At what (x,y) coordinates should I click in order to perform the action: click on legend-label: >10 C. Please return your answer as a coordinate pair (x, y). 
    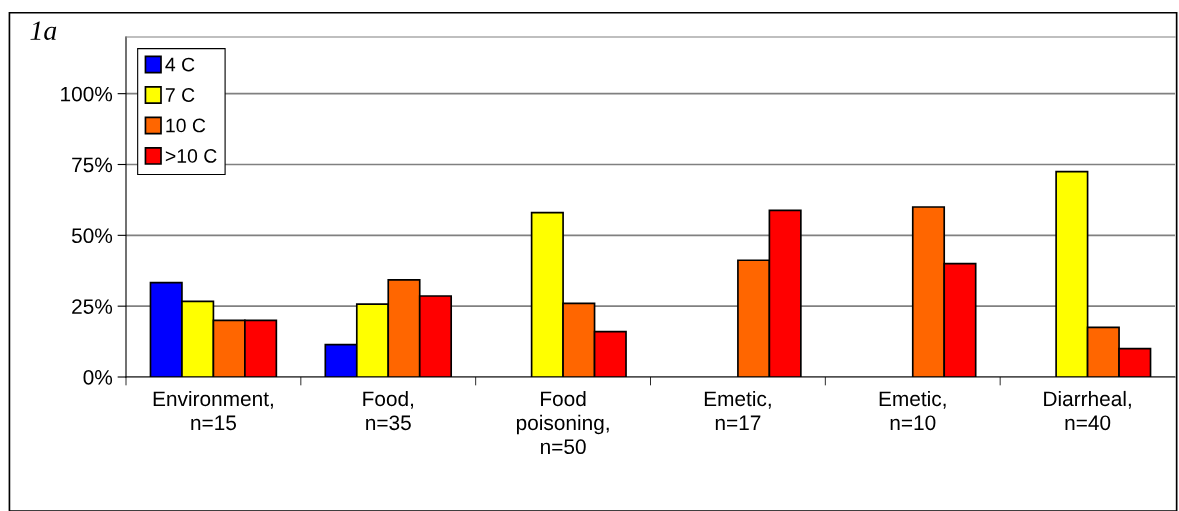
    Looking at the image, I should click on (191, 156).